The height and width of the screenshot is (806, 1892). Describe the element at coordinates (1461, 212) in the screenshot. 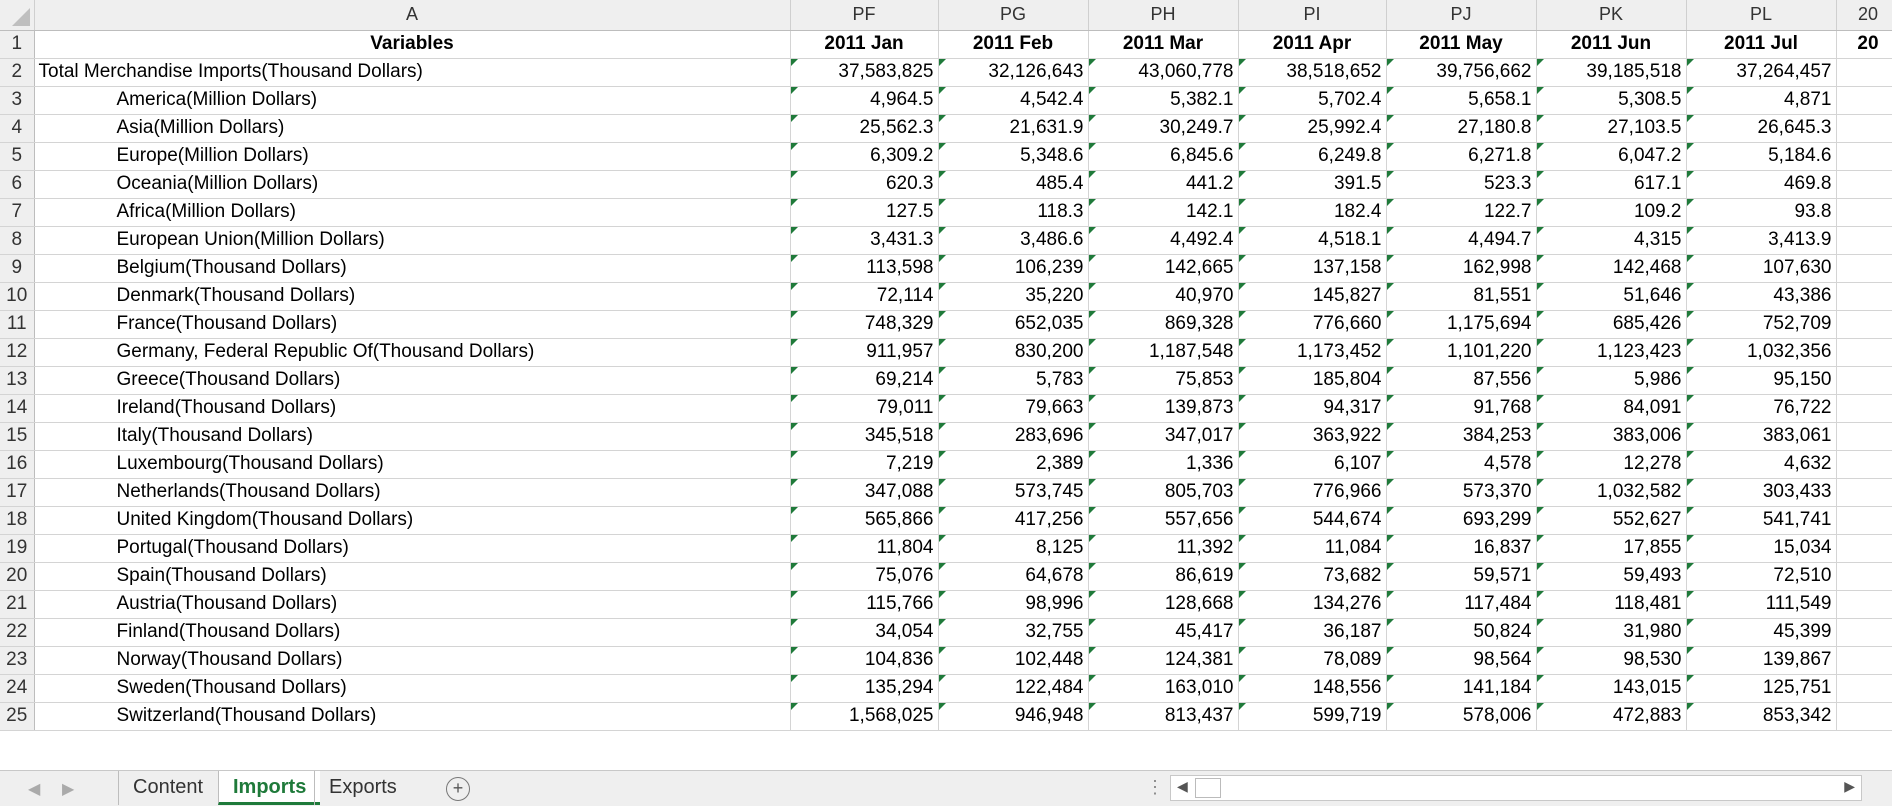

I see `value-cell: 122.7` at that location.